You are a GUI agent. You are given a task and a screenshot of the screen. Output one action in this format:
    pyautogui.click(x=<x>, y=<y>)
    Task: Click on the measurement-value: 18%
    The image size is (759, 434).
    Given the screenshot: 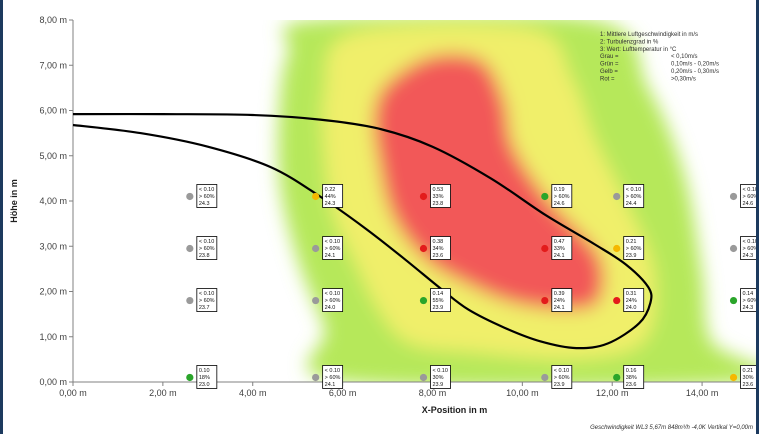 What is the action you would take?
    pyautogui.click(x=204, y=378)
    